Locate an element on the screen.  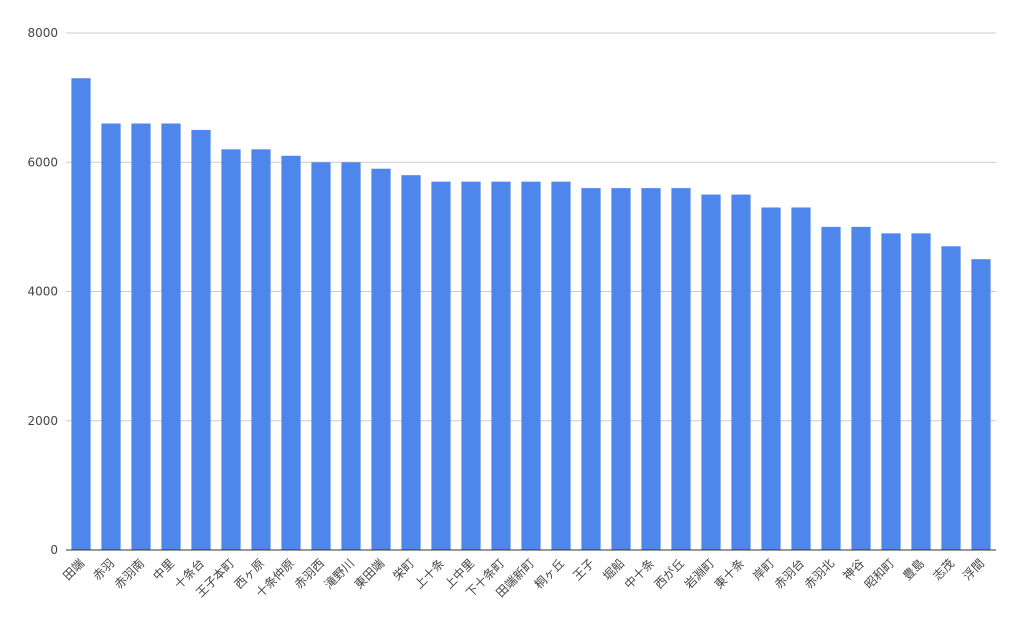
x-tick-label: 浮間 is located at coordinates (973, 569).